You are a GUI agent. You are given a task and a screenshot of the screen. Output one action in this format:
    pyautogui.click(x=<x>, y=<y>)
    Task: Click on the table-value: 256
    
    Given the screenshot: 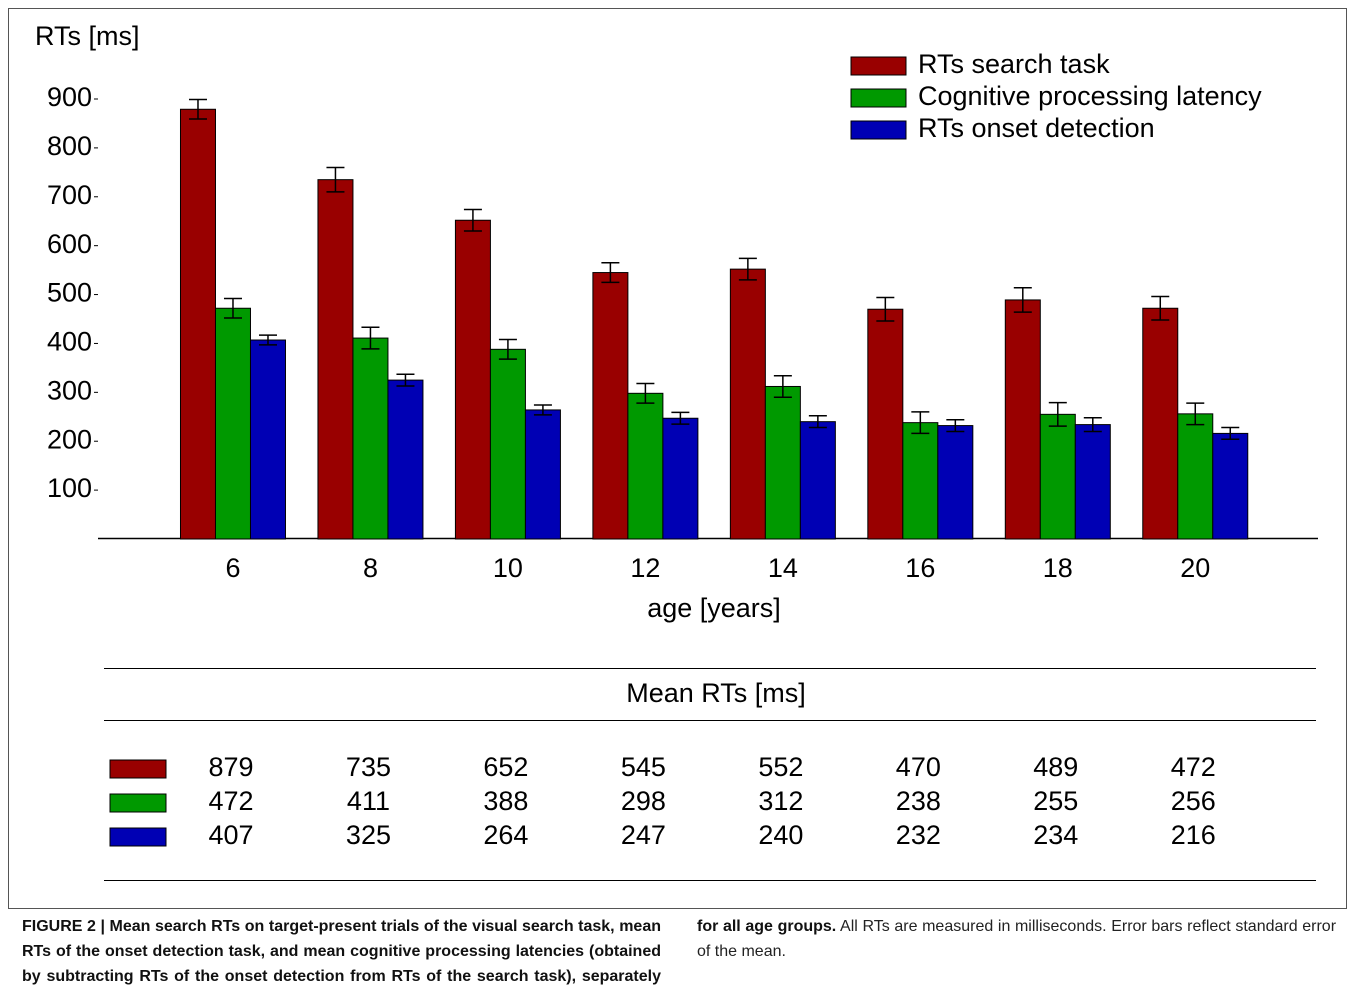 What is the action you would take?
    pyautogui.click(x=1193, y=801)
    